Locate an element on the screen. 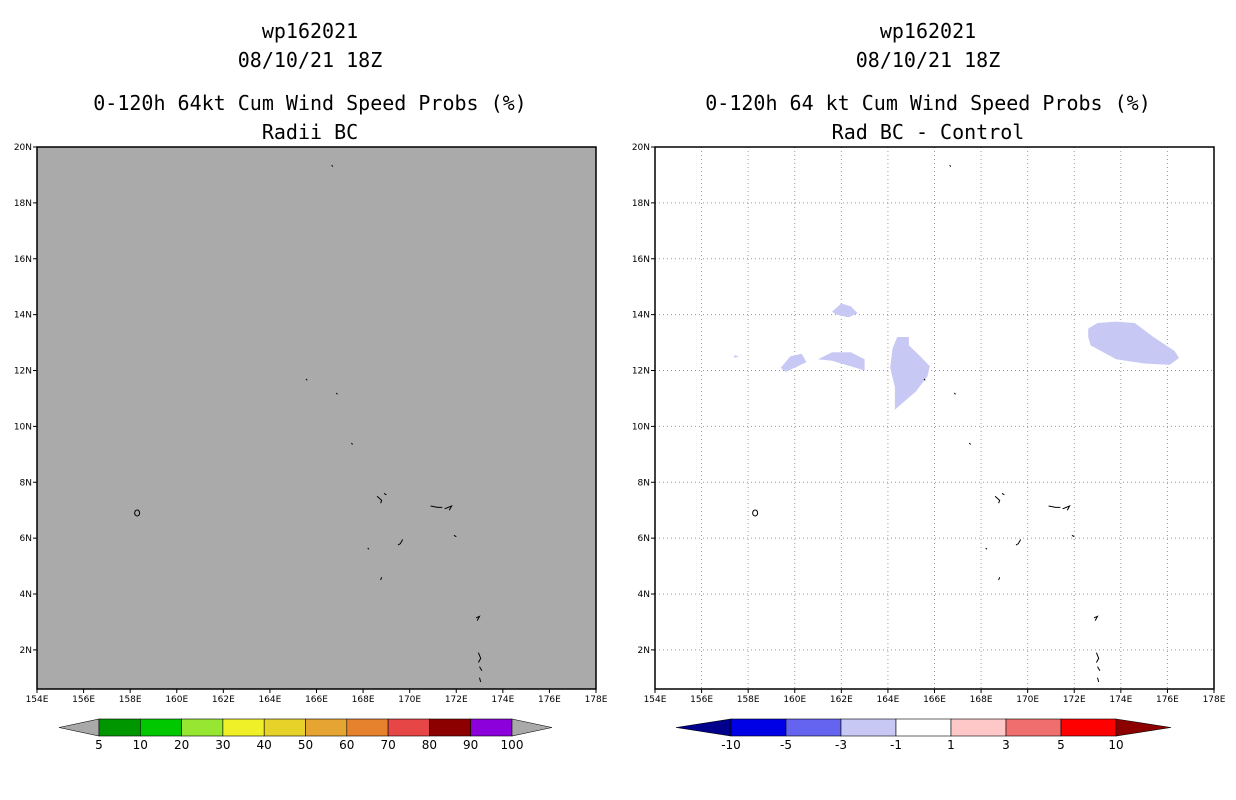 Image resolution: width=1236 pixels, height=800 pixels. colorbar-label: 40 is located at coordinates (264, 745).